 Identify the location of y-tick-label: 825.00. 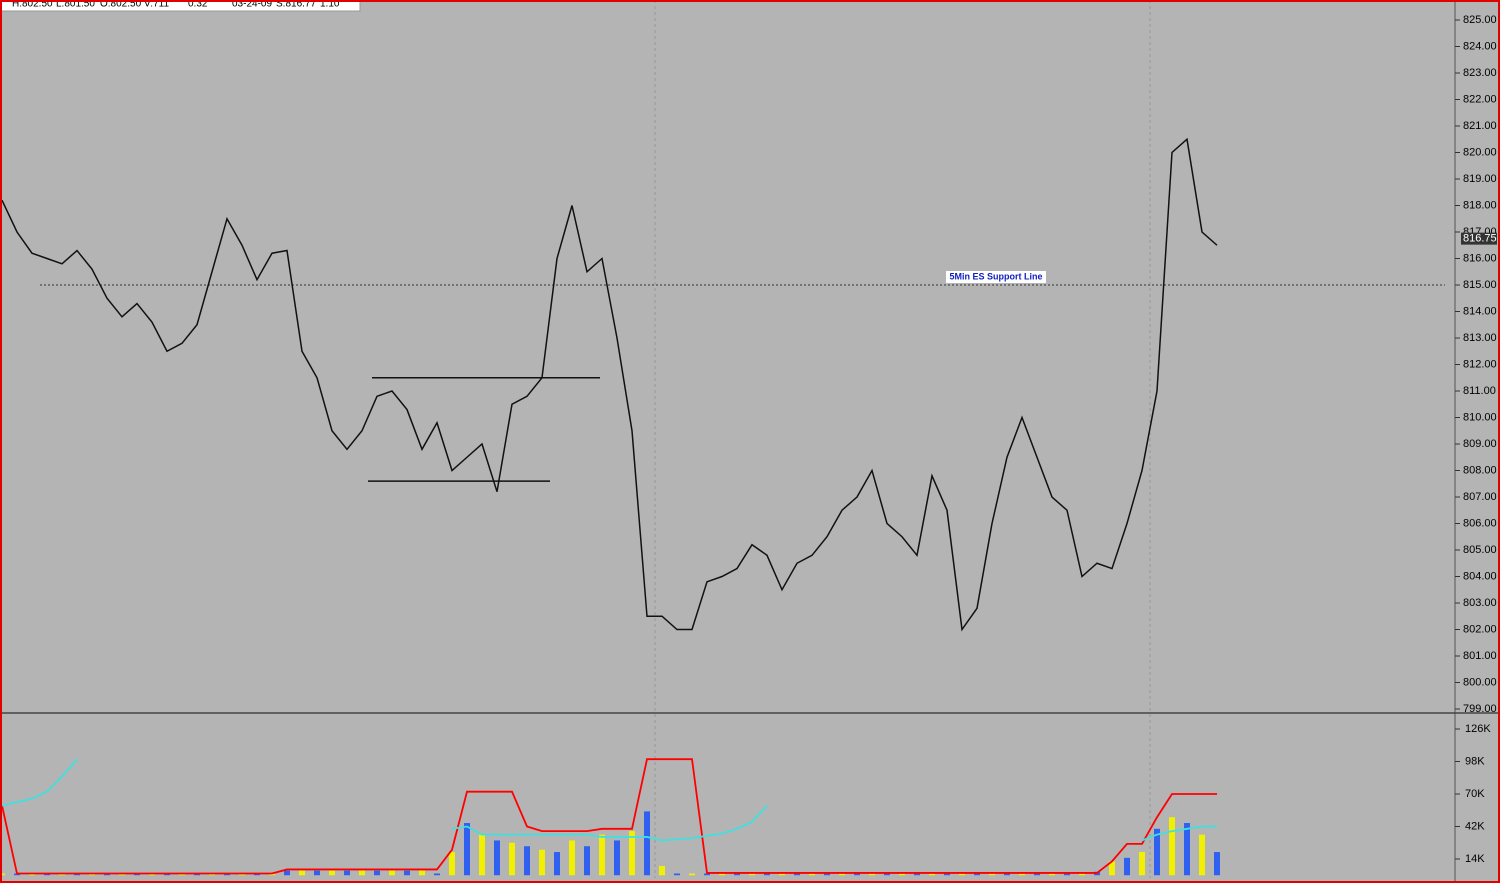
(1480, 20).